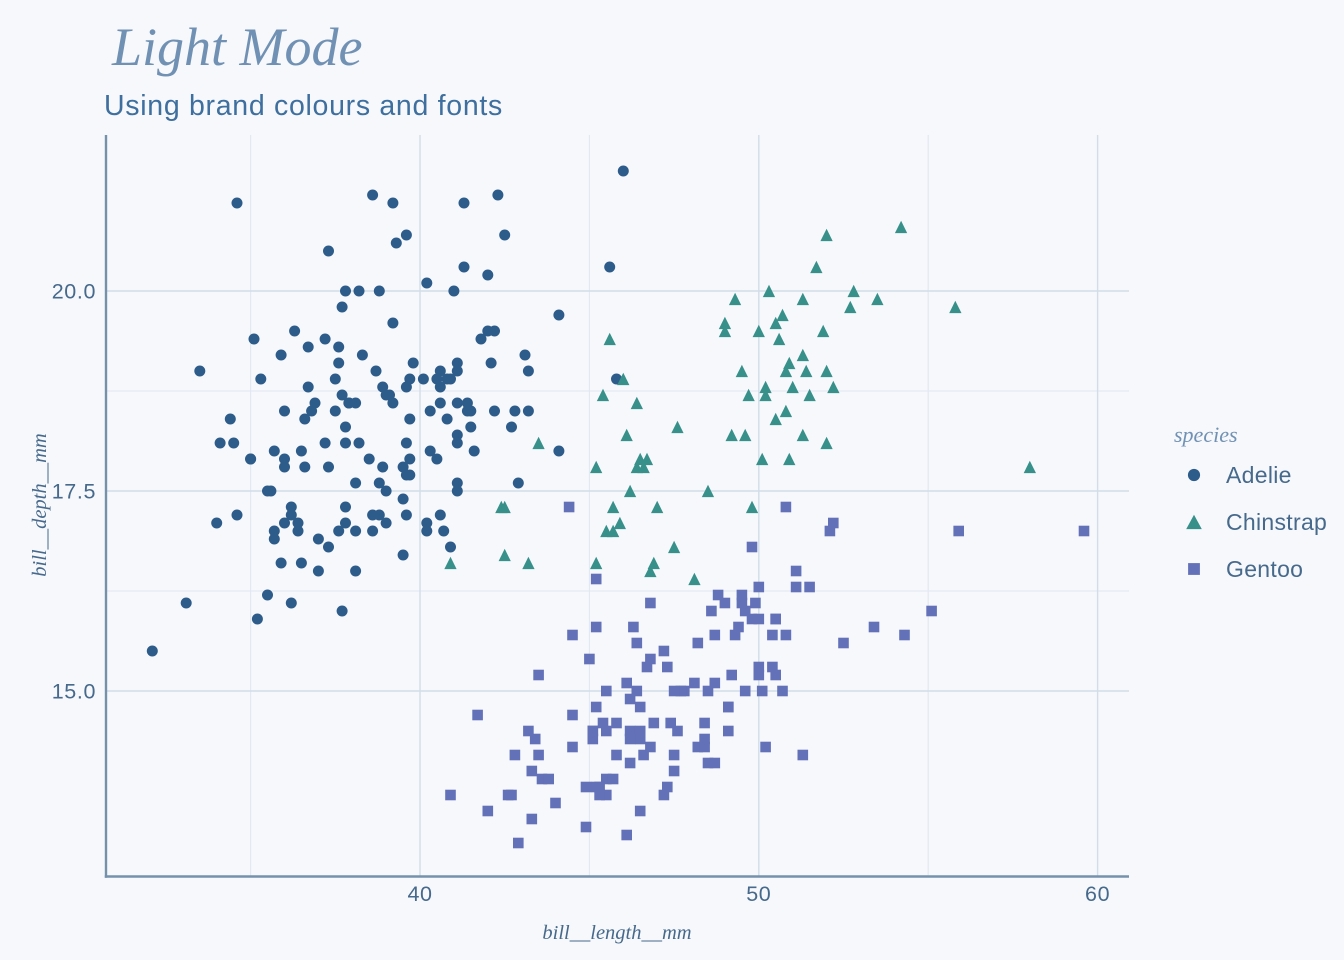 Image resolution: width=1344 pixels, height=960 pixels. I want to click on svg-text: 20.0, so click(74, 292).